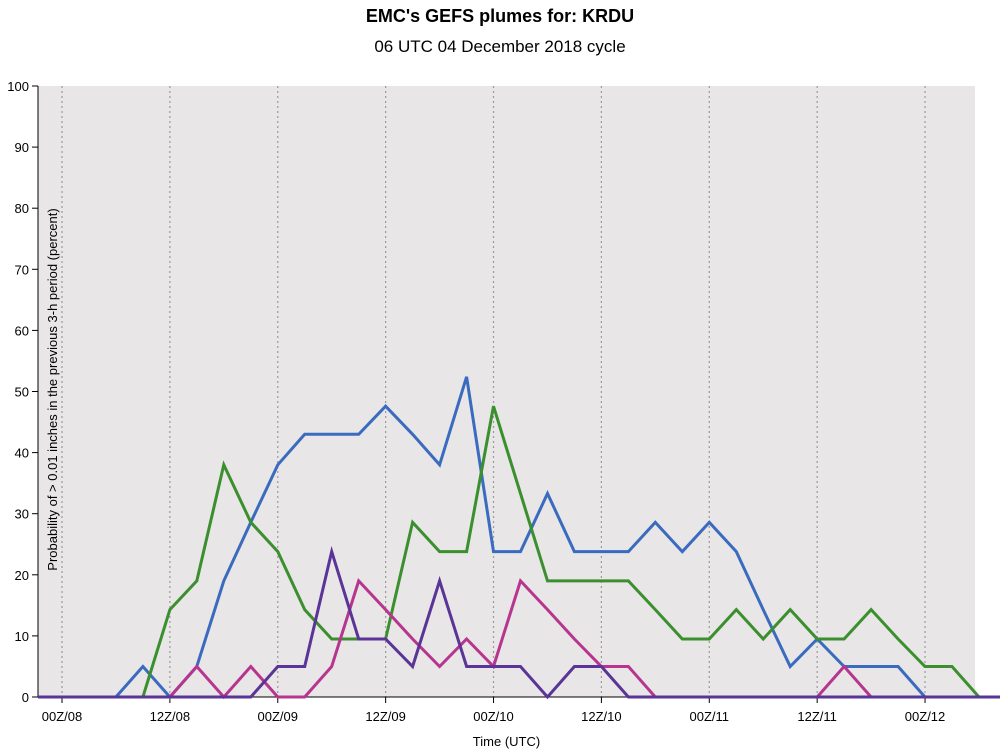  I want to click on y-axis: 0 10 20 30 40 50 60 70 80 90 100, so click(23, 392).